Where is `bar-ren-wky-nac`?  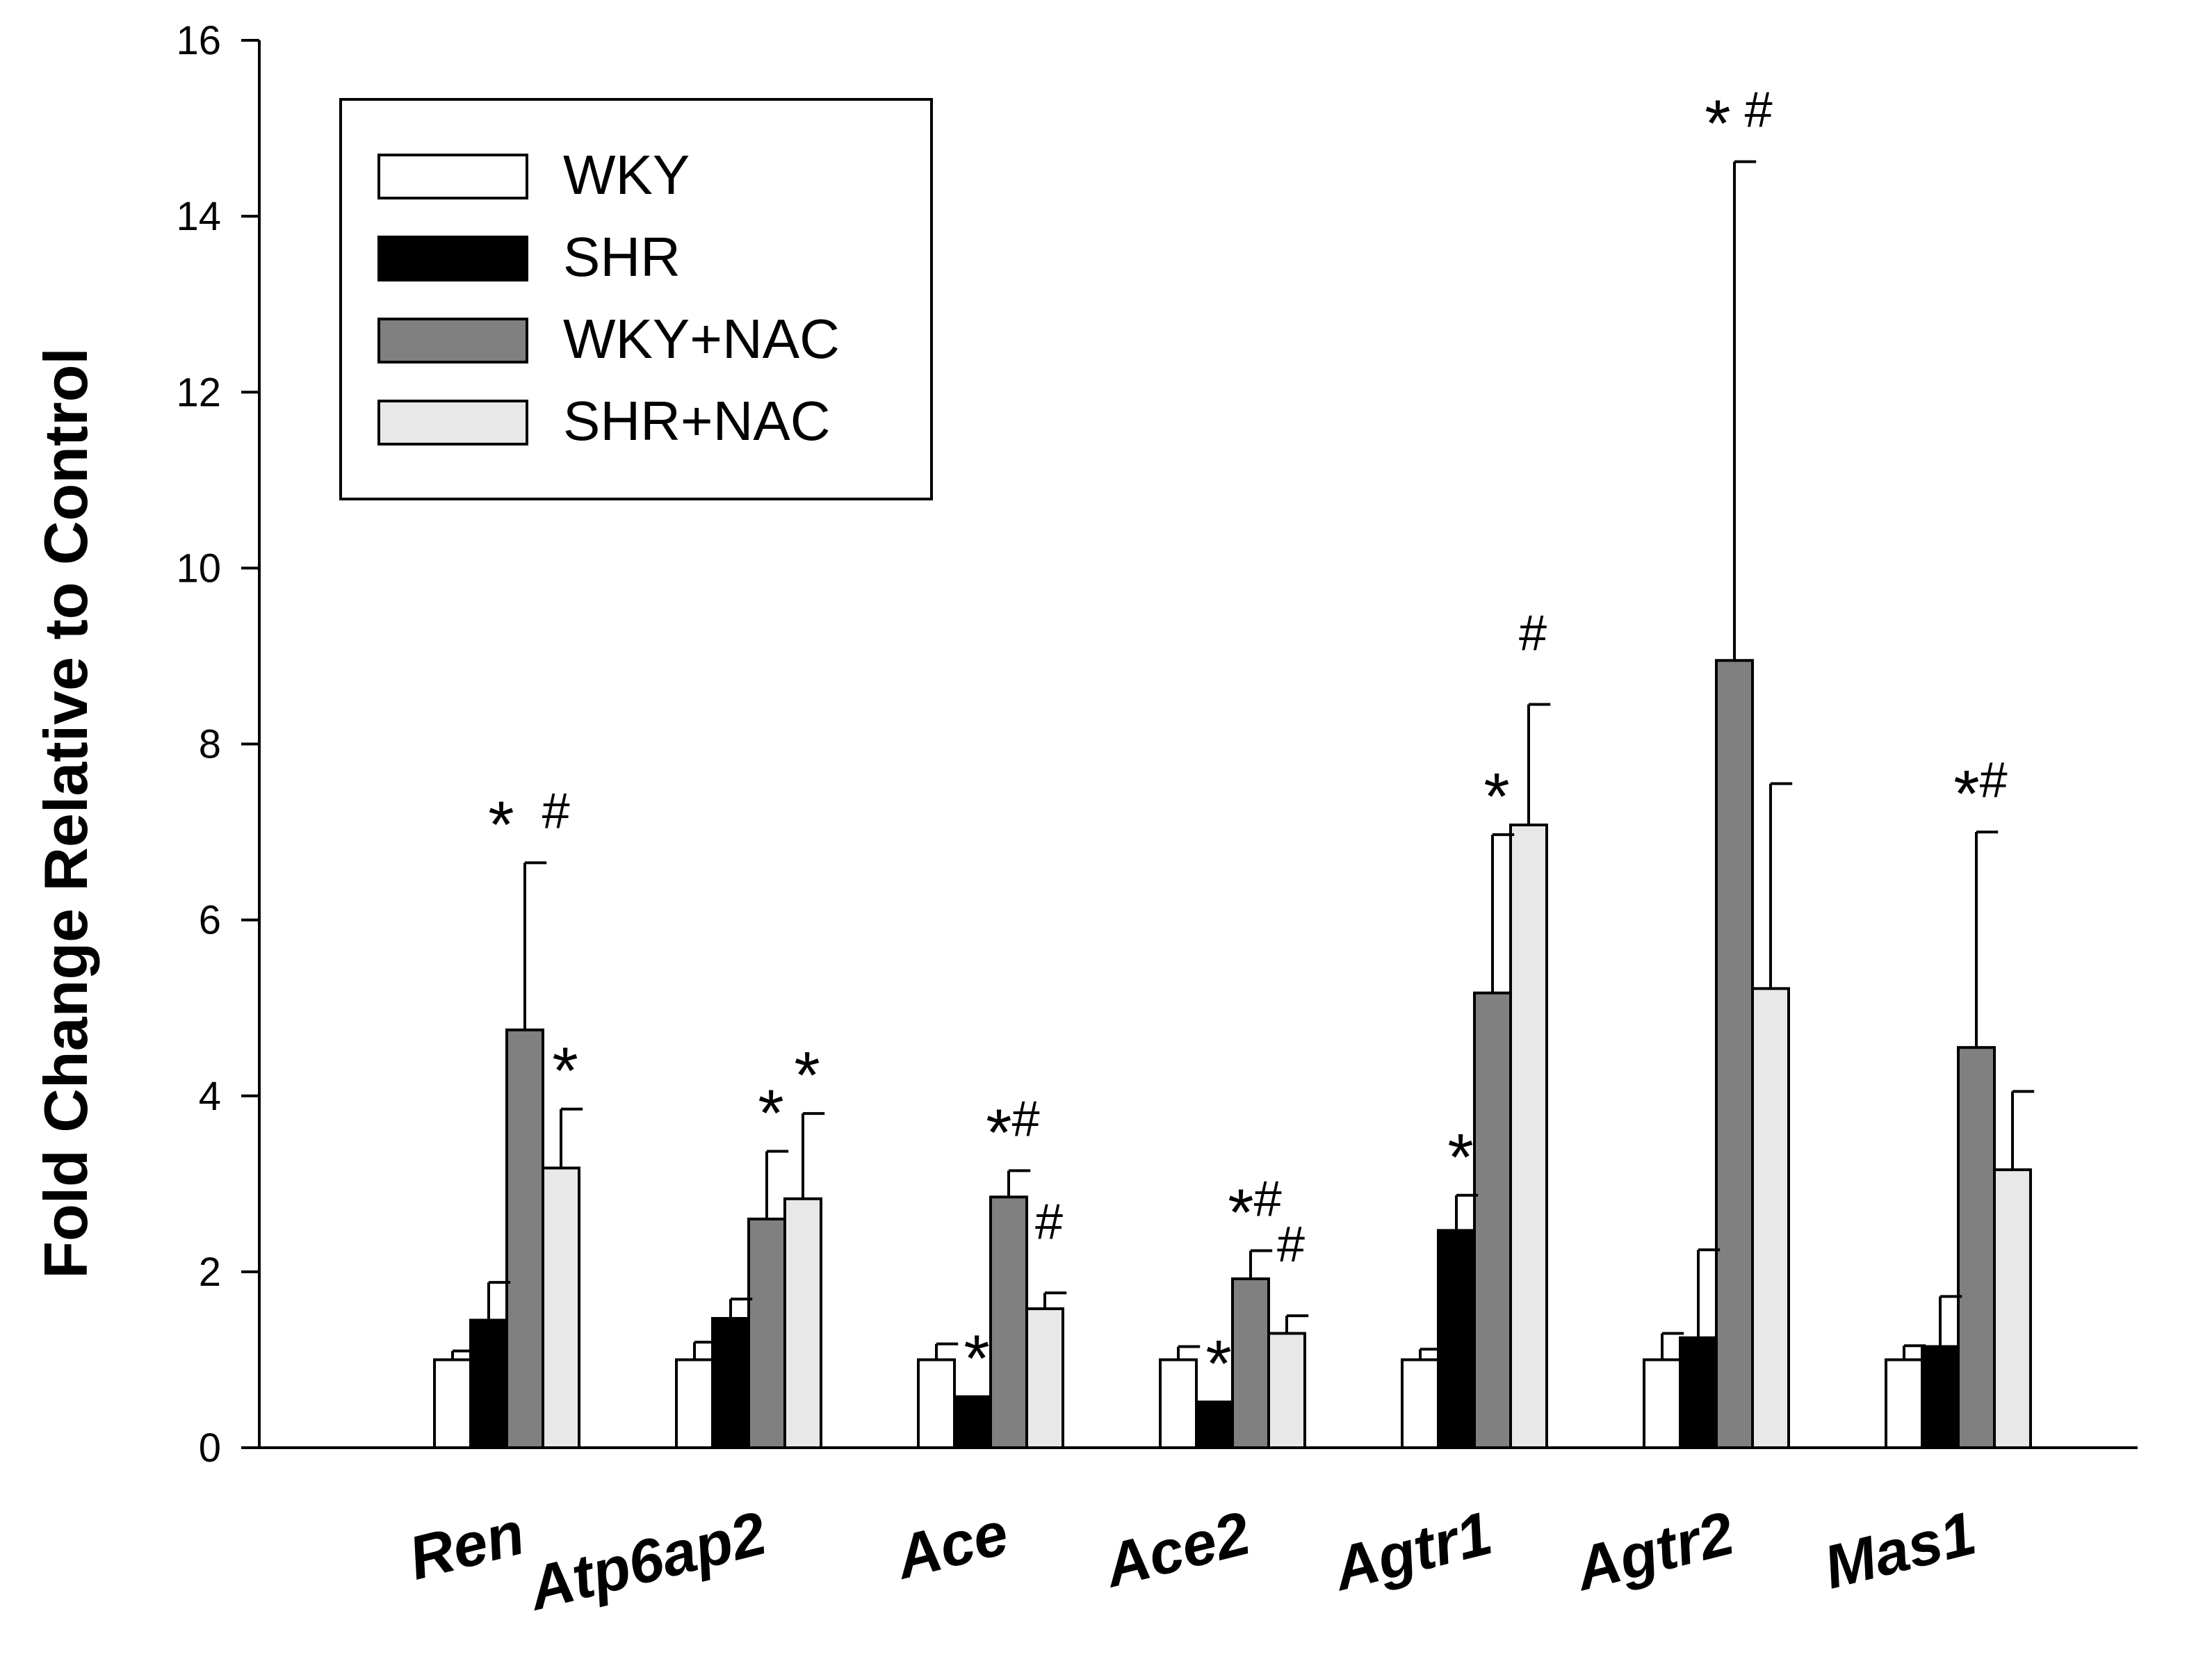 bar-ren-wky-nac is located at coordinates (524, 1238).